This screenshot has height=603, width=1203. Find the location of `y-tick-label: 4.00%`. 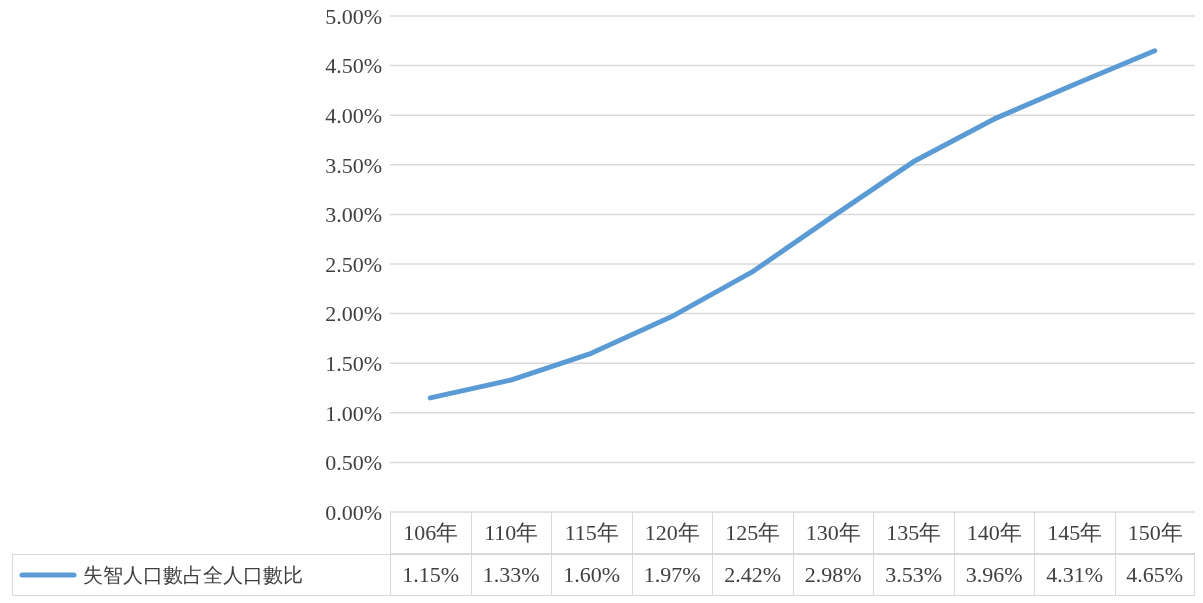

y-tick-label: 4.00% is located at coordinates (353, 116).